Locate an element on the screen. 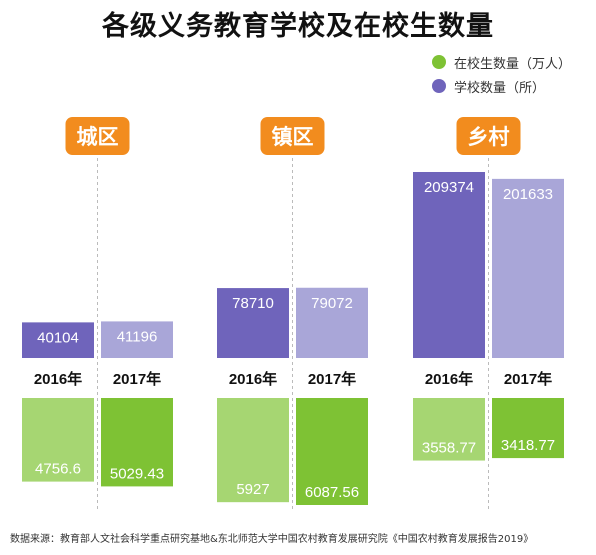 Image resolution: width=596 pixels, height=555 pixels. year-label-village-2016: 2016年 is located at coordinates (449, 379).